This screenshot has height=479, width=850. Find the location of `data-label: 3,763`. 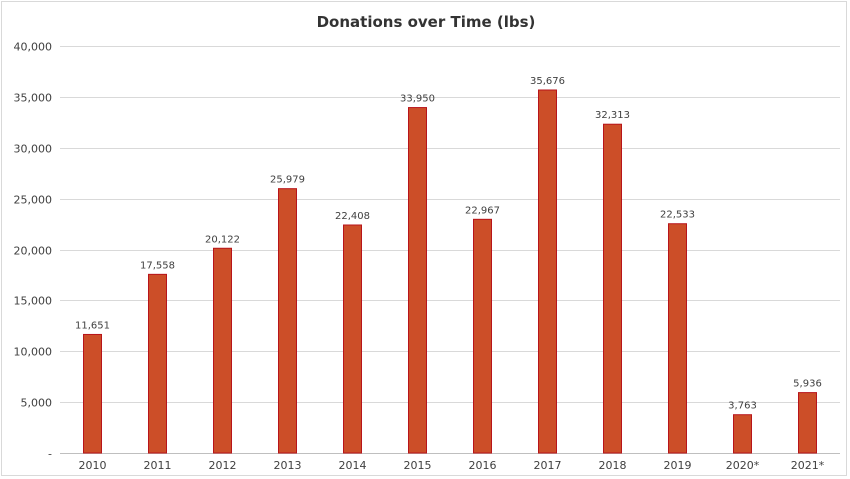

data-label: 3,763 is located at coordinates (742, 406).